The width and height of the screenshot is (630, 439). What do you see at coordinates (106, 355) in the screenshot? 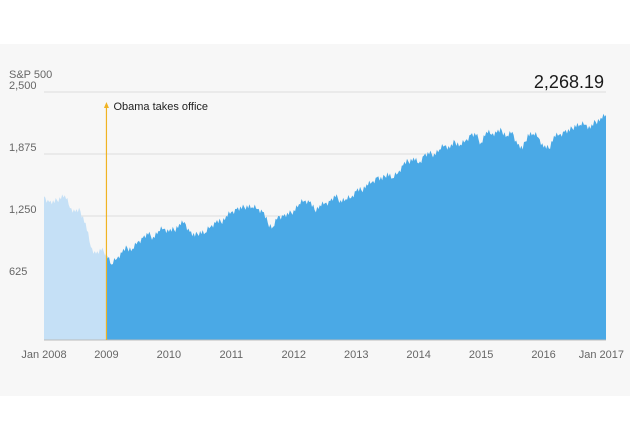
I see `x-tick-label: 2009` at bounding box center [106, 355].